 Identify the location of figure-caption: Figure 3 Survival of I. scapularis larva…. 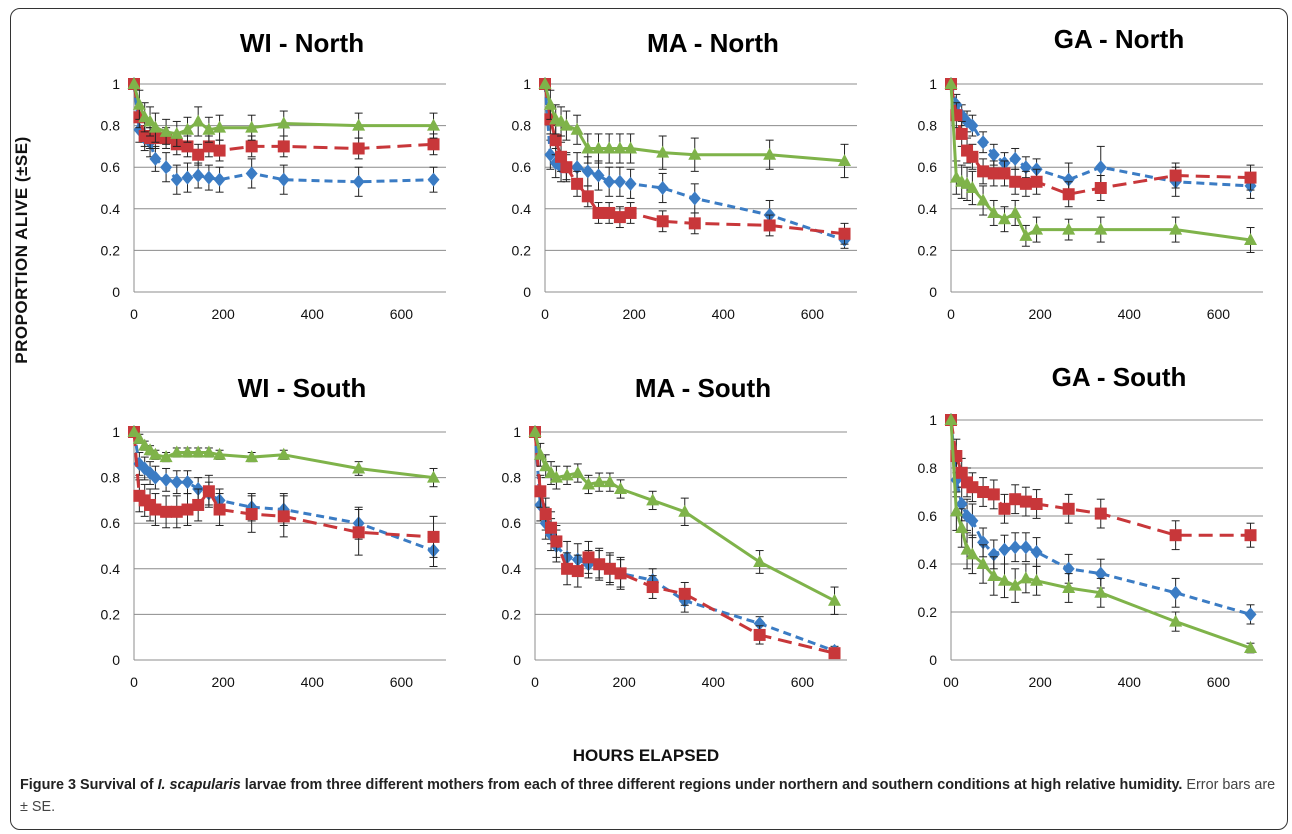
(649, 796).